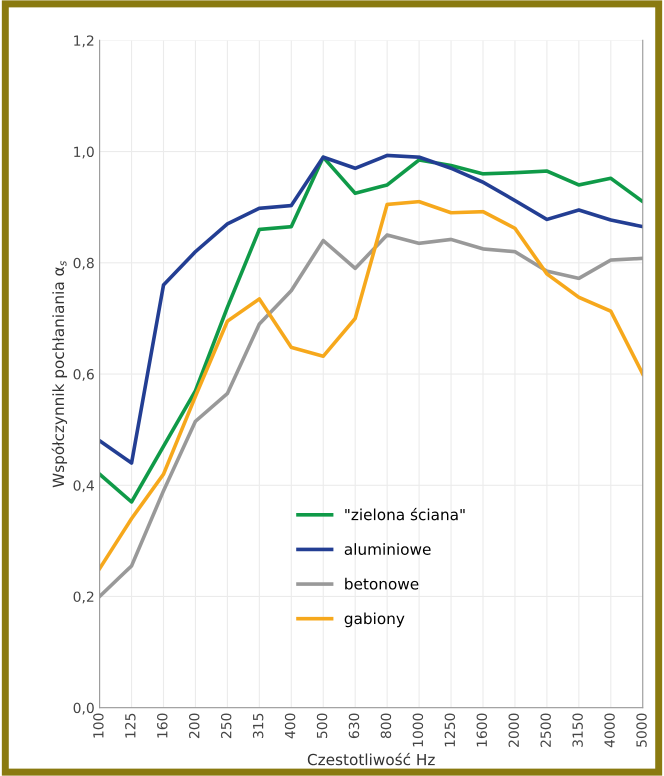  I want to click on x-tick-label: 125, so click(130, 726).